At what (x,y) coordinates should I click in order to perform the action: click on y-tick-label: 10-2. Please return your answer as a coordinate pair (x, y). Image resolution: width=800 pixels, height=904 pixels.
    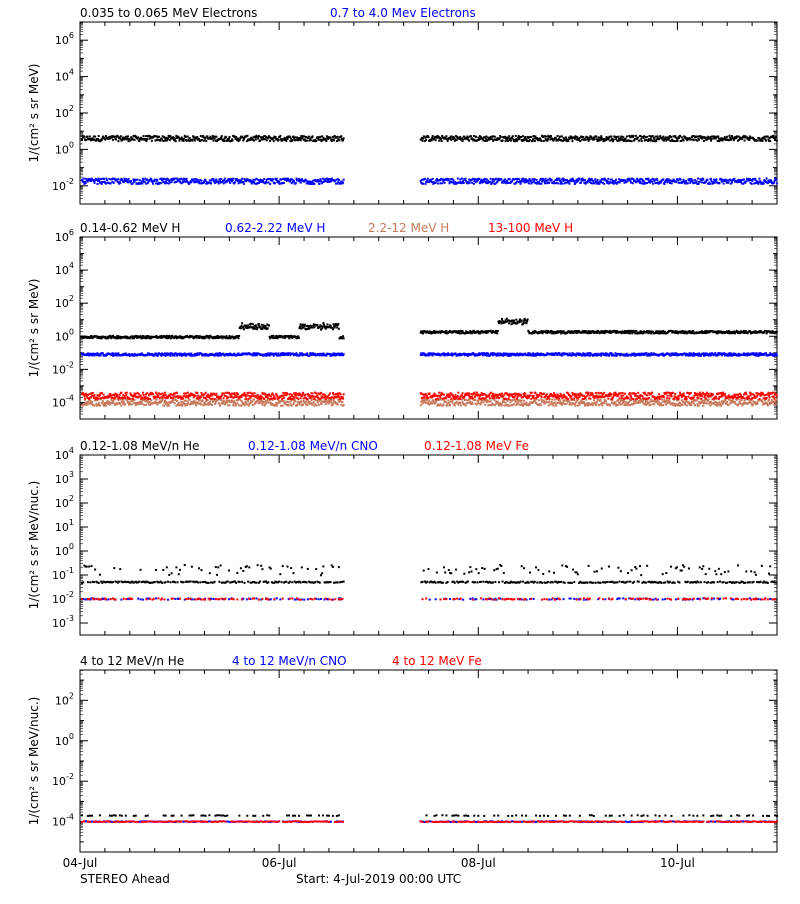
    Looking at the image, I should click on (63, 185).